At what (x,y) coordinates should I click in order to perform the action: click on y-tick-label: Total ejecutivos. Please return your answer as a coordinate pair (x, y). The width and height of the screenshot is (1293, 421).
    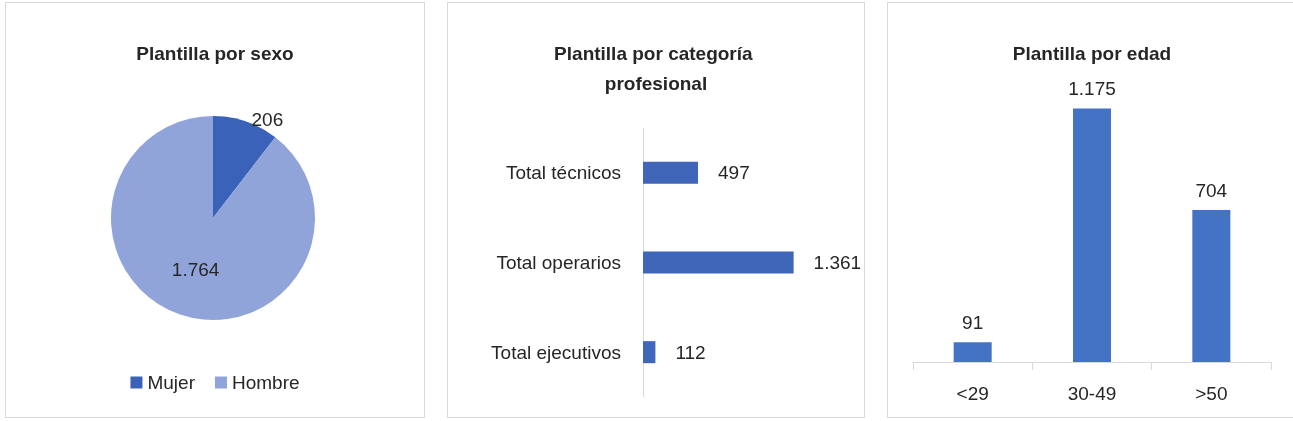
    Looking at the image, I should click on (556, 352).